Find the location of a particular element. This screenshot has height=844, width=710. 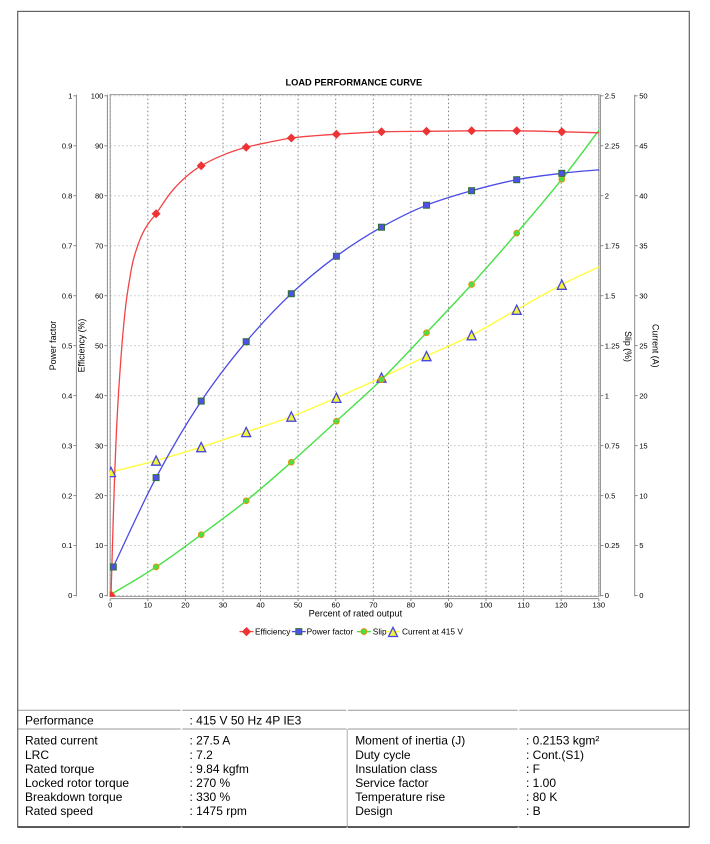

svg-text:: 9.84 kgfm: : 9.84 kgfm is located at coordinates (219, 769).